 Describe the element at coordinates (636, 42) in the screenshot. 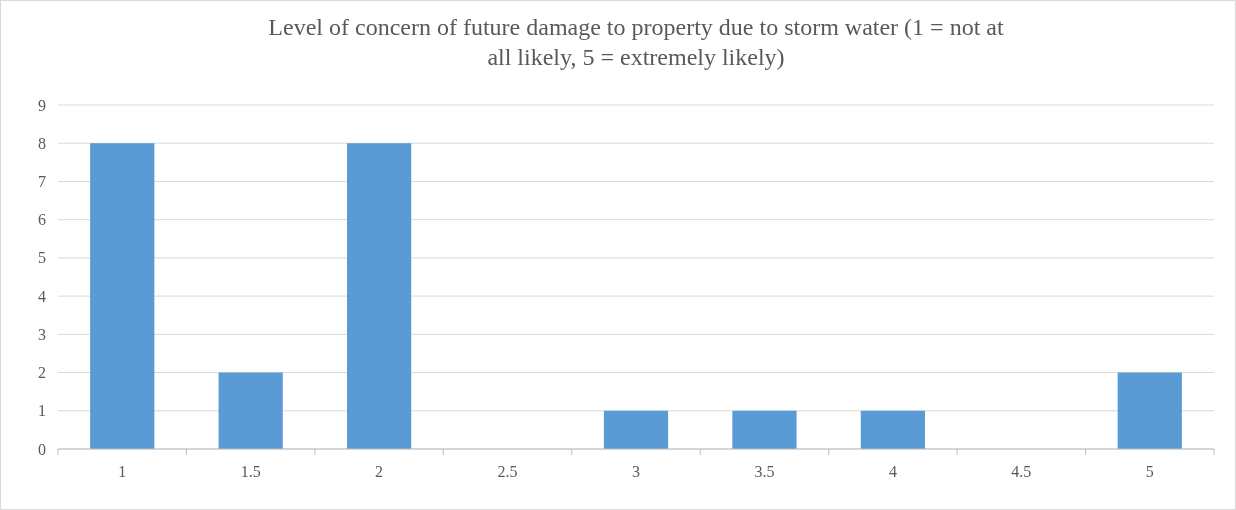

I see `chart-title: Level of concern of future damage to property due to storm water (1 = not at all likely, 5 = extremely likely)` at that location.